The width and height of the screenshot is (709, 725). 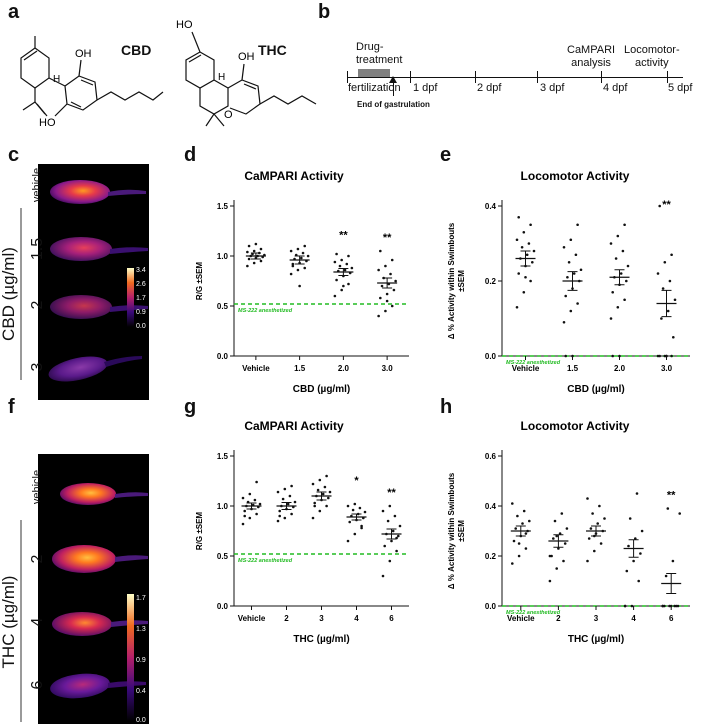 What do you see at coordinates (374, 88) in the screenshot?
I see `timeline-fertilization: fertilization` at bounding box center [374, 88].